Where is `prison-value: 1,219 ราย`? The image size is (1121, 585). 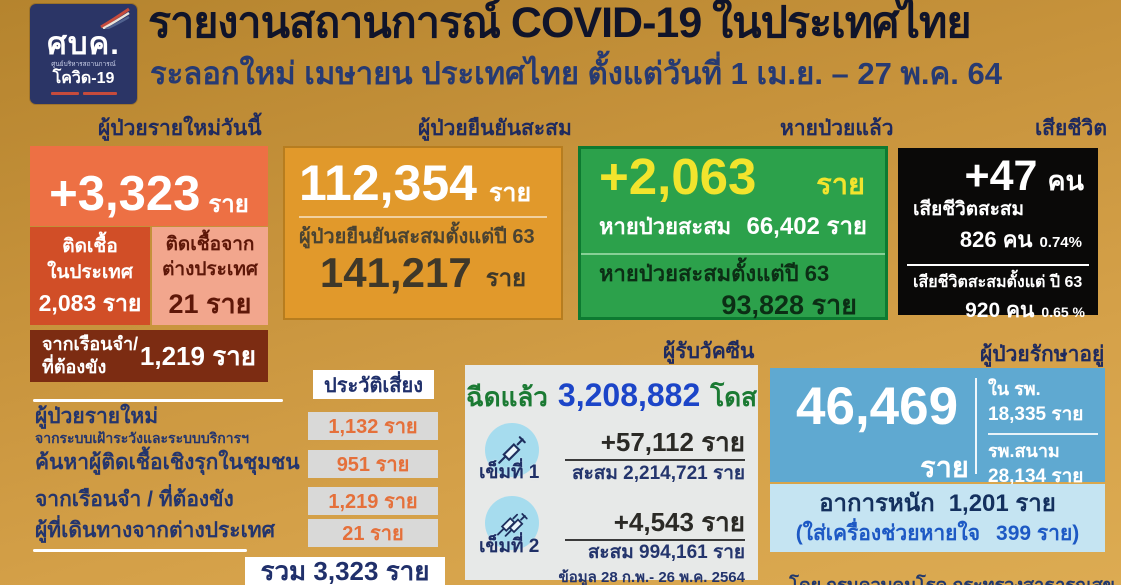
prison-value: 1,219 ราย is located at coordinates (197, 355).